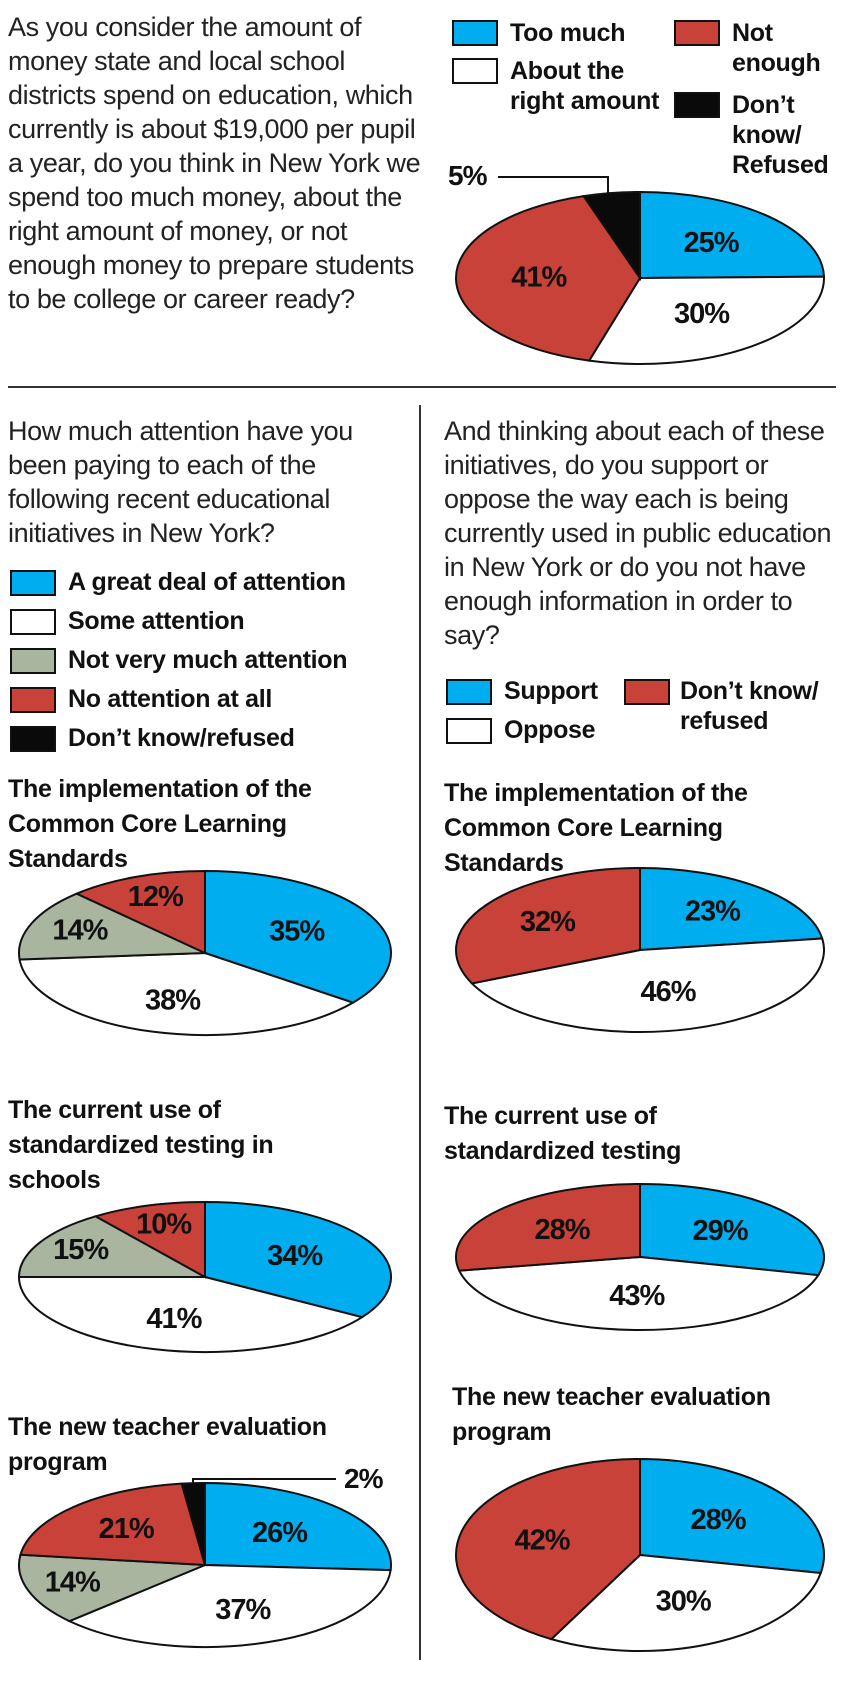 Image resolution: width=850 pixels, height=1697 pixels. What do you see at coordinates (173, 1000) in the screenshot?
I see `pie-data-label: 38%` at bounding box center [173, 1000].